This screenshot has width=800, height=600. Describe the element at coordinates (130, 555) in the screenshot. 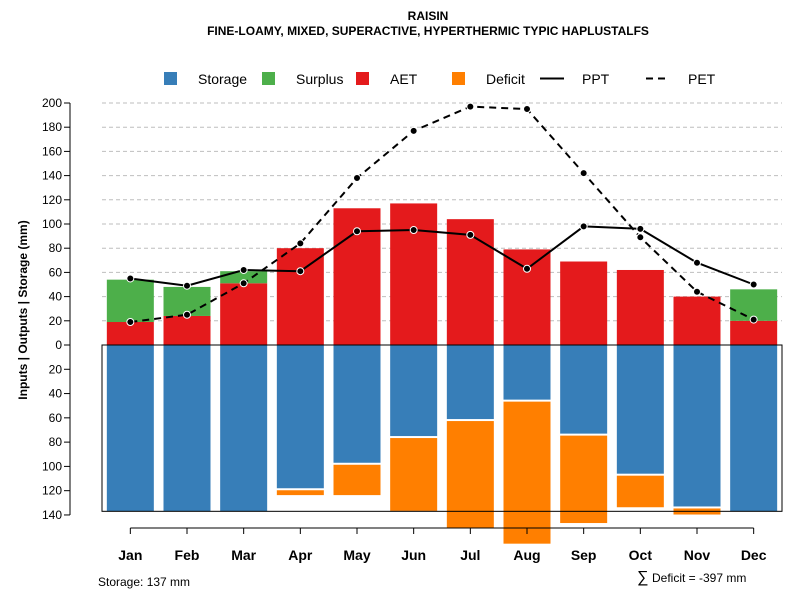

I see `x-tick-label: Jan` at that location.